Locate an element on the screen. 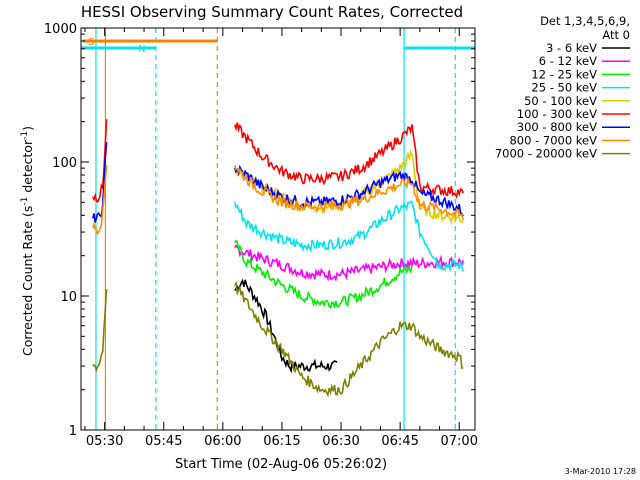  flag-label-night: N is located at coordinates (141, 49).